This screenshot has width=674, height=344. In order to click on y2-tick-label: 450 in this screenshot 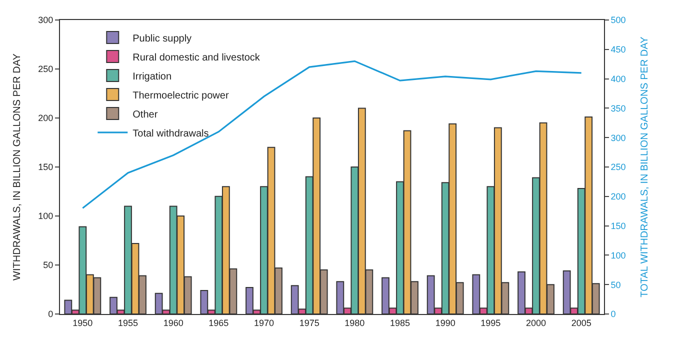, I will do `click(618, 49)`.